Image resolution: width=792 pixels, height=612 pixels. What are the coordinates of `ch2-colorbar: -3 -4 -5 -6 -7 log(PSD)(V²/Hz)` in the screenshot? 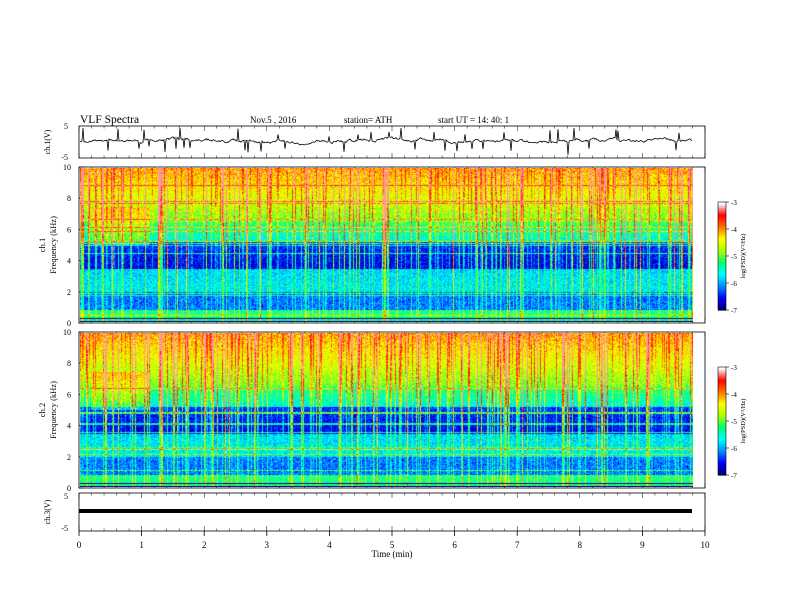 It's located at (732, 422).